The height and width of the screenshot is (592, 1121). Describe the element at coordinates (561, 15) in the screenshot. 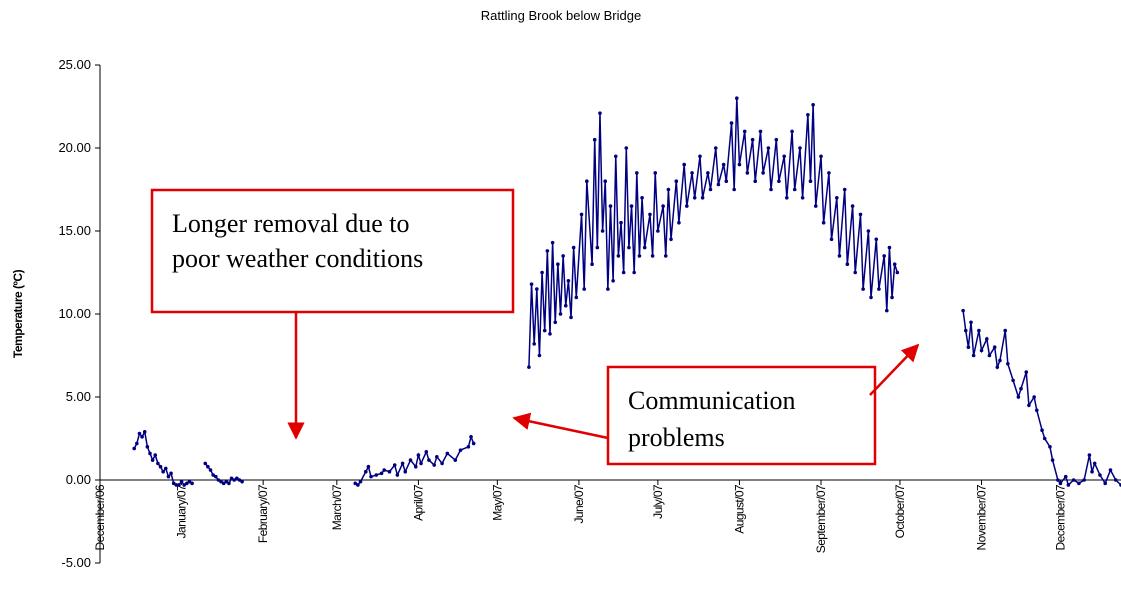

I see `chart-title: Rattling Brook below Bridge` at that location.